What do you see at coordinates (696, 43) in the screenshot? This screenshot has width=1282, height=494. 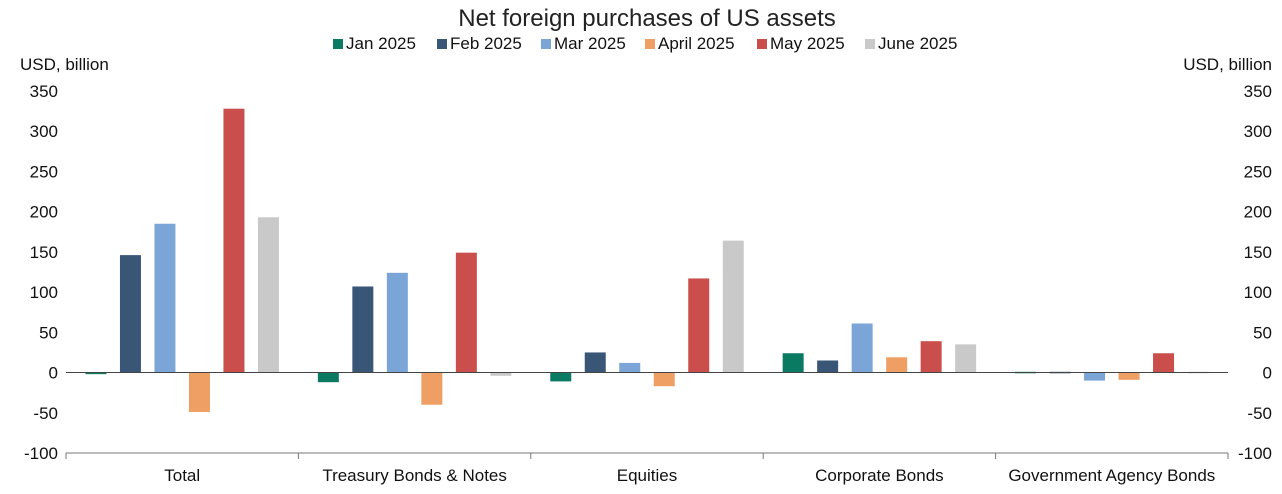 I see `legend-label: April 2025` at bounding box center [696, 43].